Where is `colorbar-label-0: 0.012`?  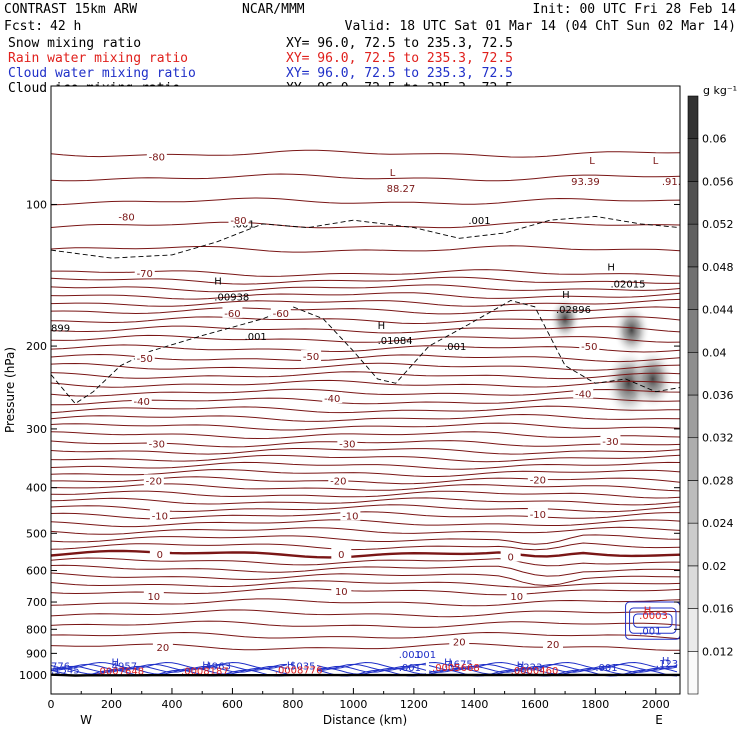
colorbar-label-0: 0.012 is located at coordinates (718, 651).